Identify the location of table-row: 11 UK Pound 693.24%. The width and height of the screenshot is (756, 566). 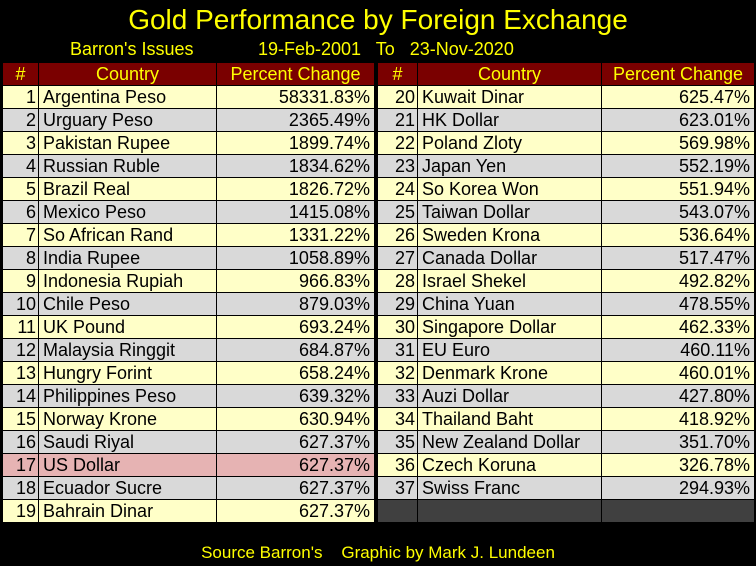
(188, 327).